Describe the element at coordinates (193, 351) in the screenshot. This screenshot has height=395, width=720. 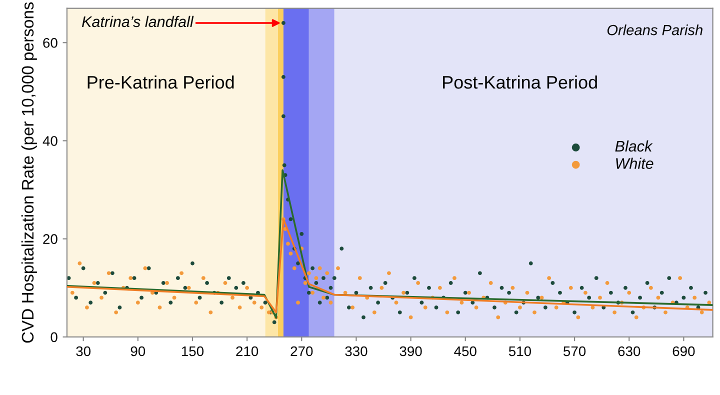
I see `x-tick-label: 150` at that location.